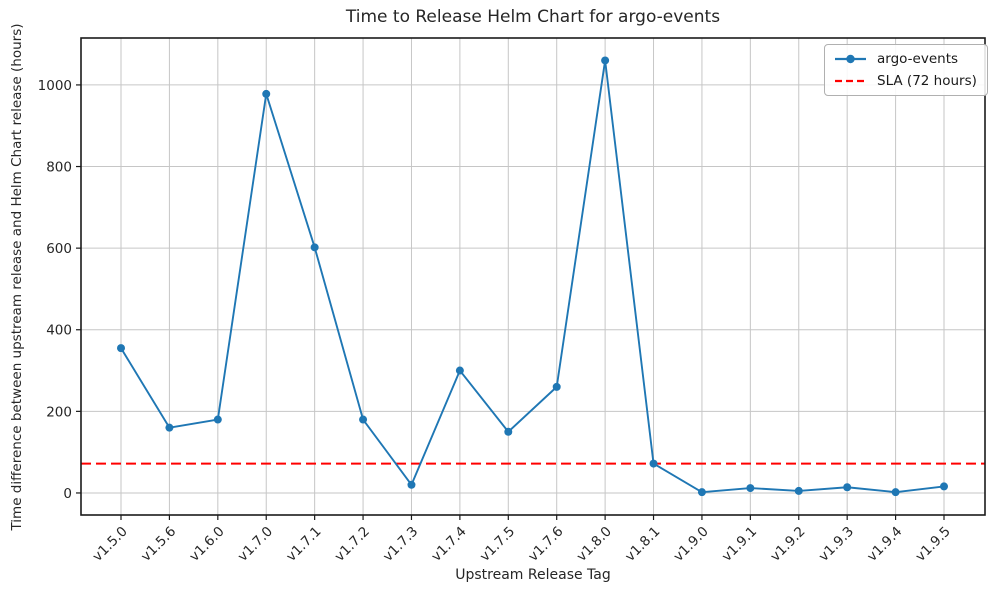  Describe the element at coordinates (59, 168) in the screenshot. I see `y-tick-label: 800` at that location.